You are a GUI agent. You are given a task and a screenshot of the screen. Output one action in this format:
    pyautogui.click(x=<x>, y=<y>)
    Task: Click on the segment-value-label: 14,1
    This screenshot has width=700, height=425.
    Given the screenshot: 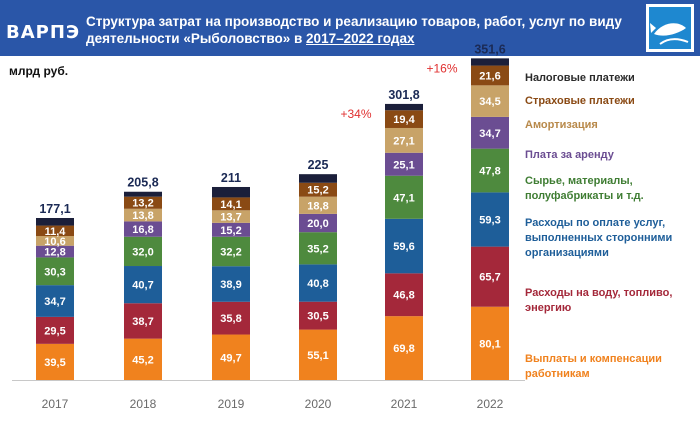 What is the action you would take?
    pyautogui.click(x=230, y=205)
    